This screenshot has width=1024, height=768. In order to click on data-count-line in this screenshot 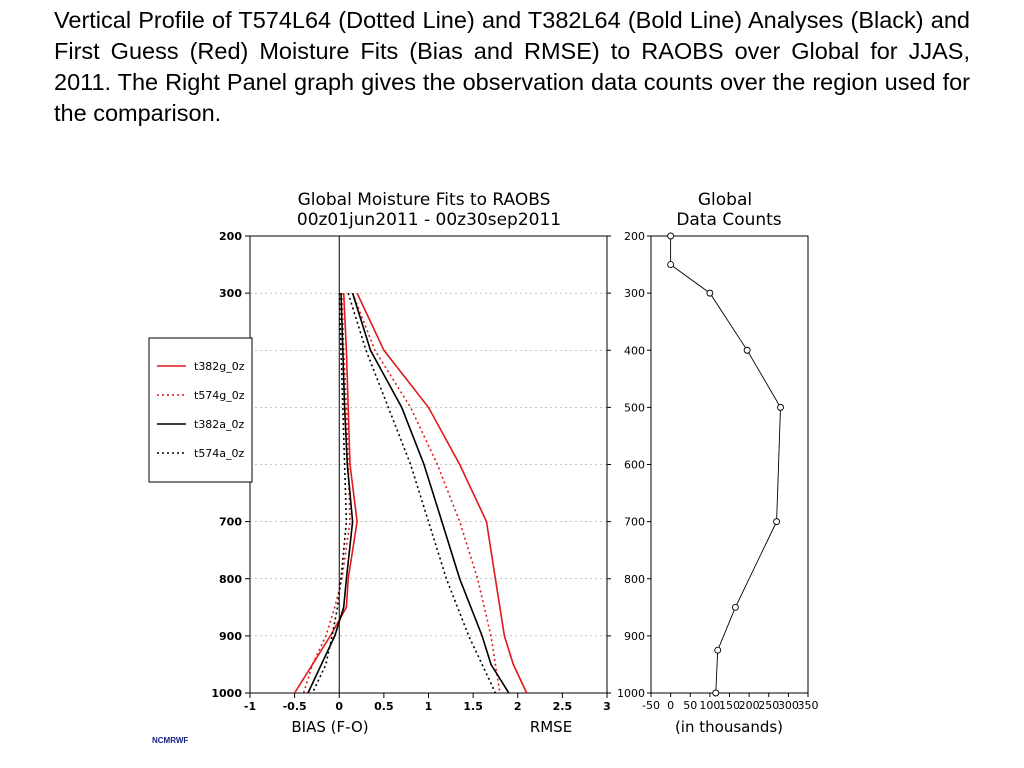, I will do `click(725, 465)`.